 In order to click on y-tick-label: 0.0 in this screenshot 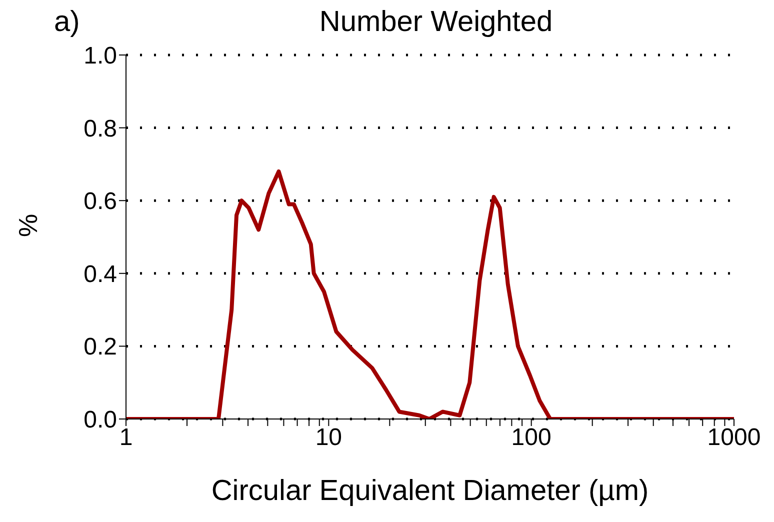, I will do `click(100, 420)`.